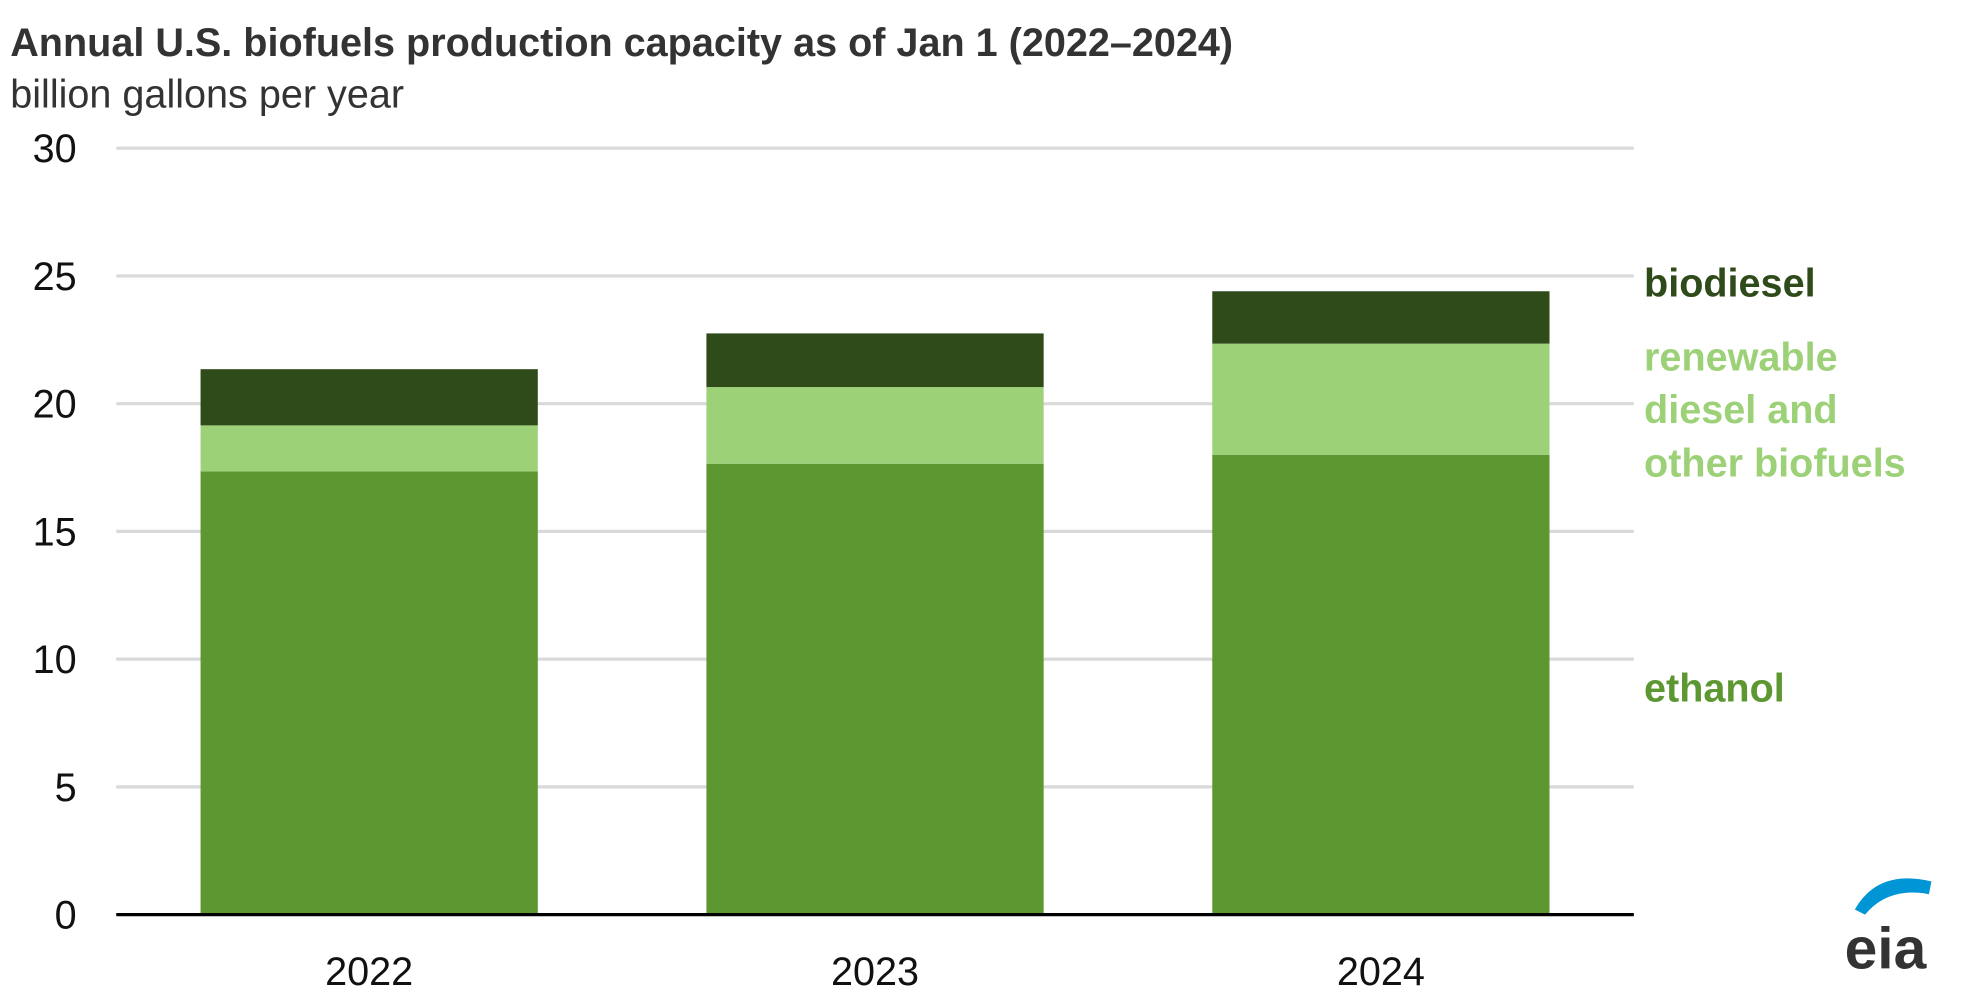 This screenshot has width=1980, height=990. Describe the element at coordinates (207, 94) in the screenshot. I see `chart-subtitle: billion gallons per year` at that location.